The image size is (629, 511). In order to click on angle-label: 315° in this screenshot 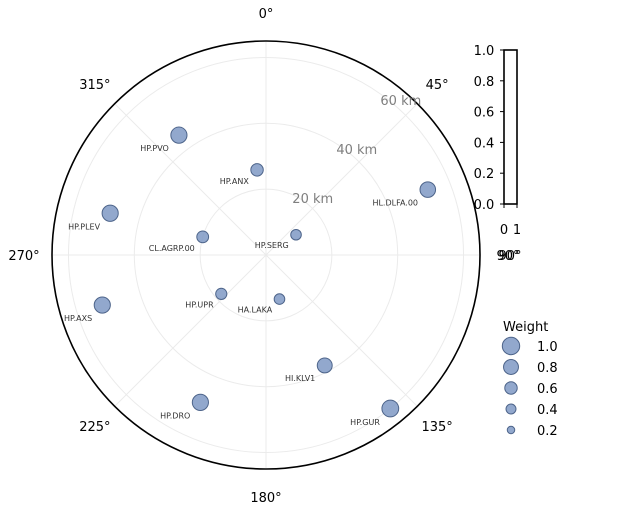, I will do `click(94, 85)`.